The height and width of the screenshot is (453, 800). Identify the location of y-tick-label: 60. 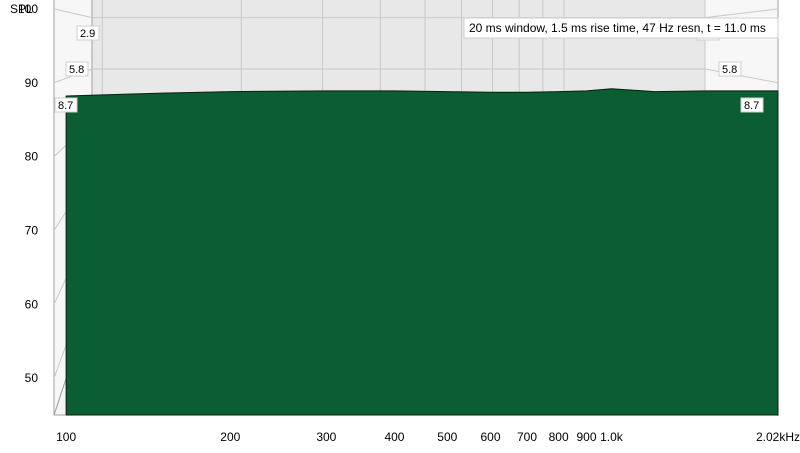
(32, 304).